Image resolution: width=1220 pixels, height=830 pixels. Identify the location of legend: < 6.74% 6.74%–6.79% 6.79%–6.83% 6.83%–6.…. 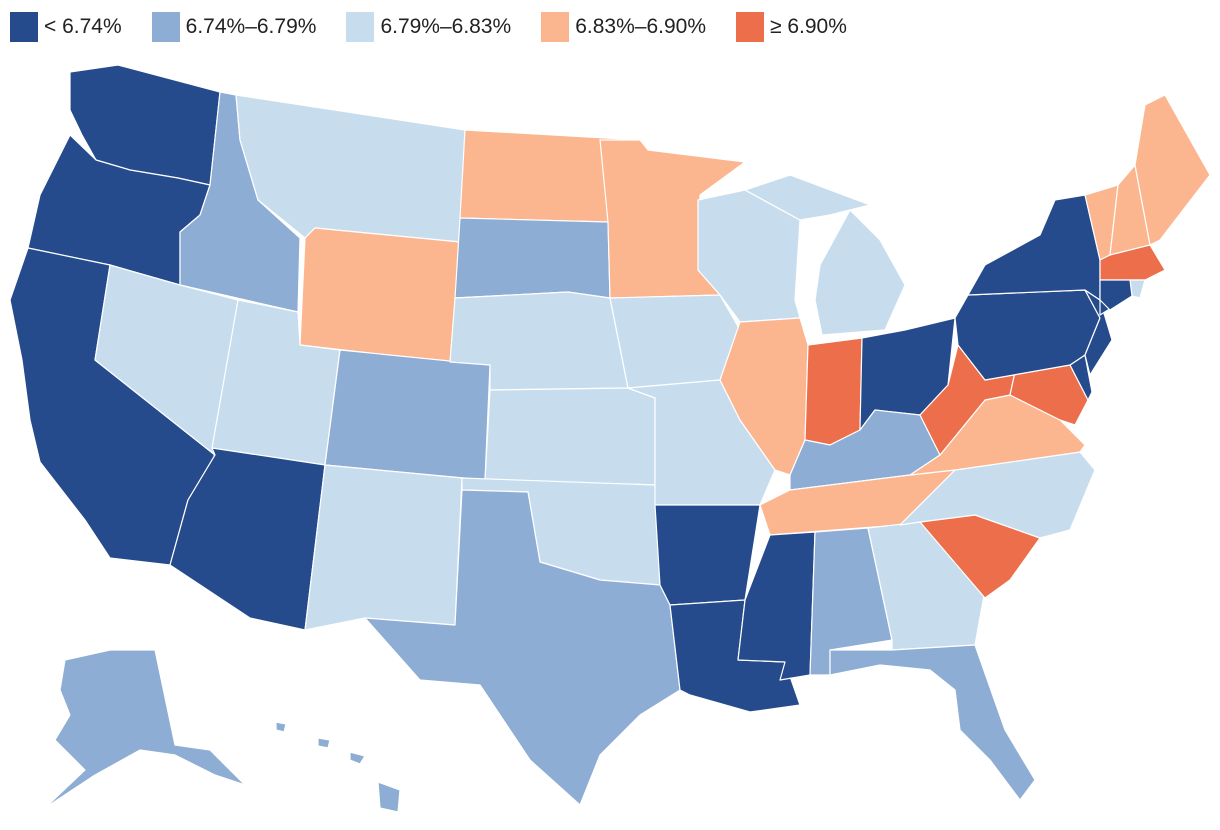
(443, 27).